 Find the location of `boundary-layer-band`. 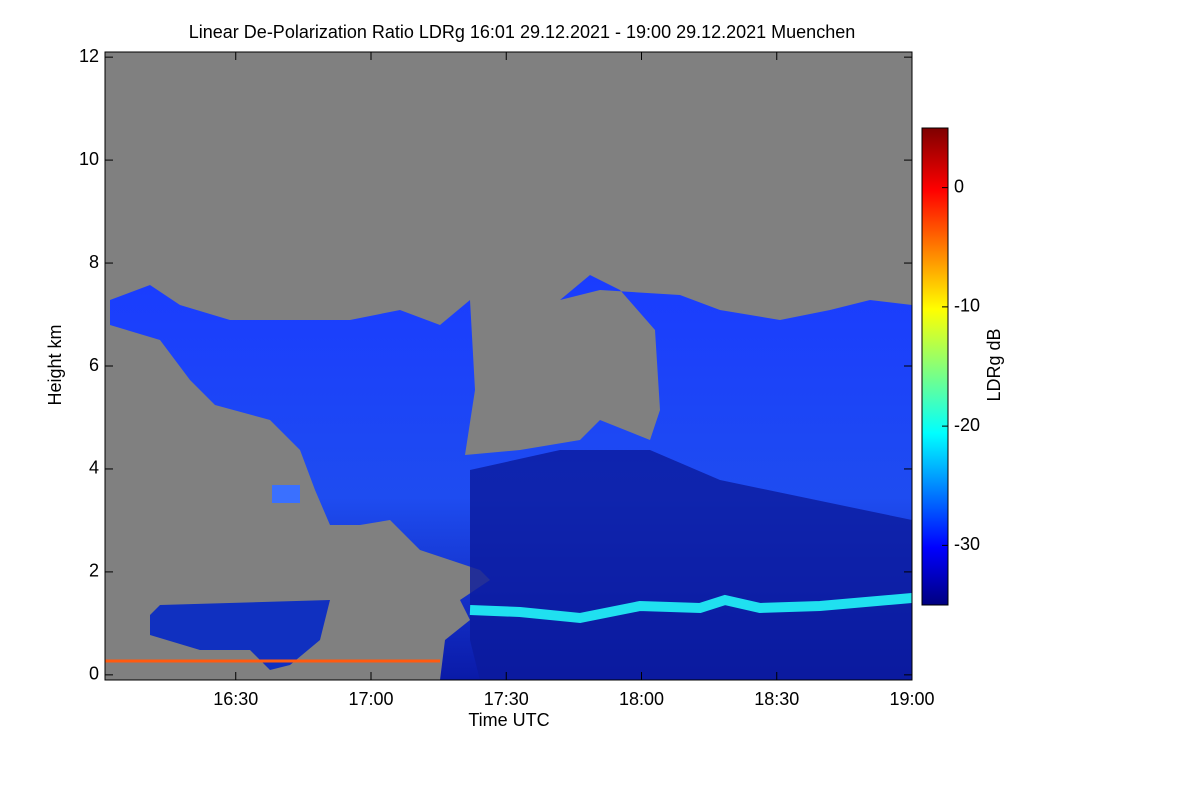

boundary-layer-band is located at coordinates (690, 608).